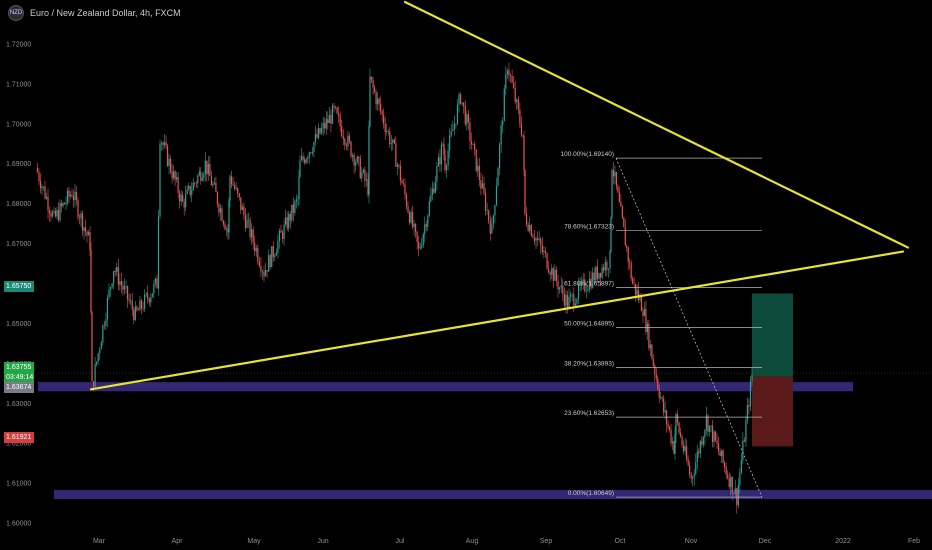  What do you see at coordinates (18, 484) in the screenshot?
I see `y-tick-label: 1.61000` at bounding box center [18, 484].